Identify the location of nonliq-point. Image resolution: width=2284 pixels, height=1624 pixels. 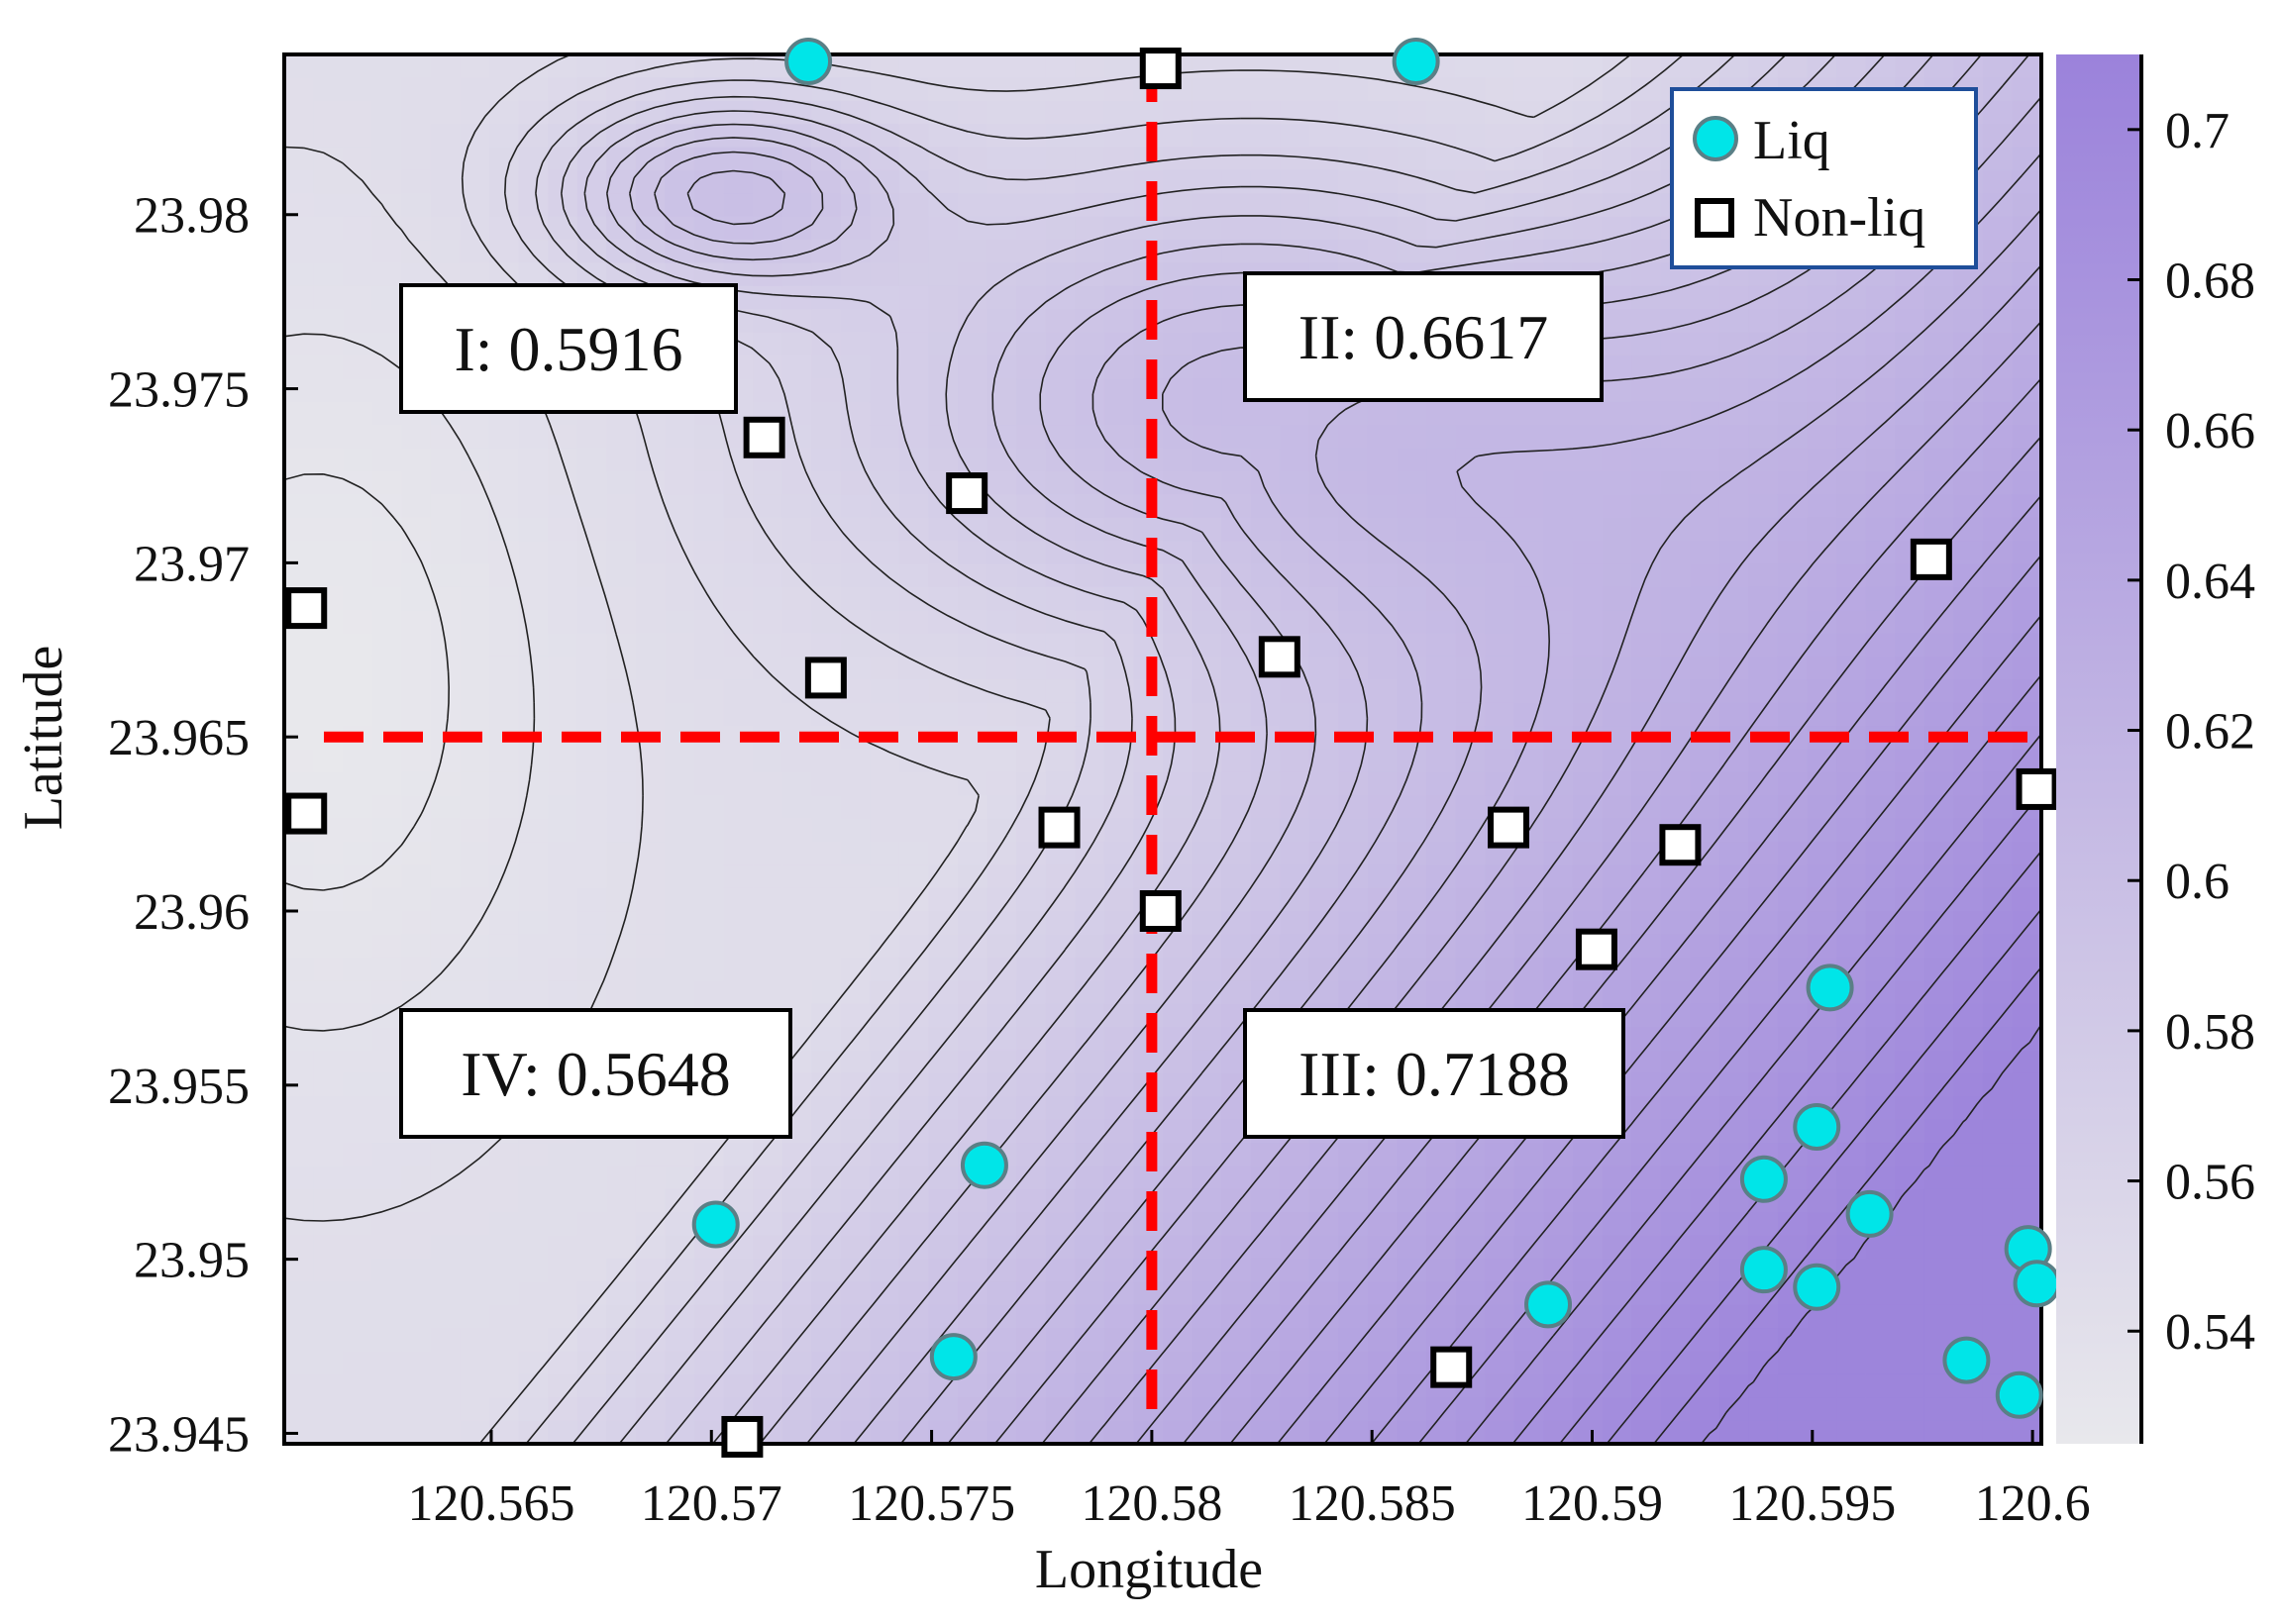
(1596, 949).